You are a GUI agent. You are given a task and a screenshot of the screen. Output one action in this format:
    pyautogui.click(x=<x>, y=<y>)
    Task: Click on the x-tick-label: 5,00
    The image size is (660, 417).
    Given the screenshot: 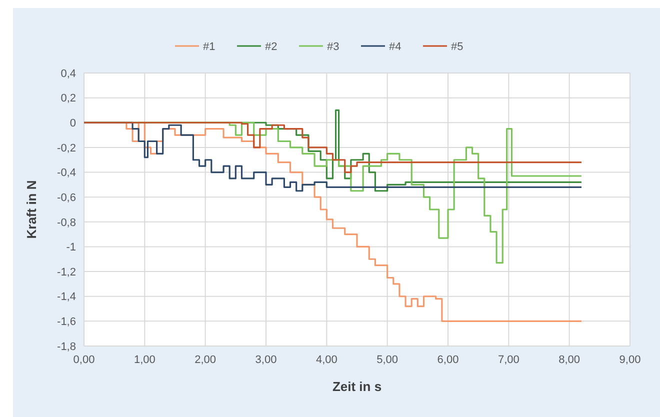 What is the action you would take?
    pyautogui.click(x=387, y=360)
    